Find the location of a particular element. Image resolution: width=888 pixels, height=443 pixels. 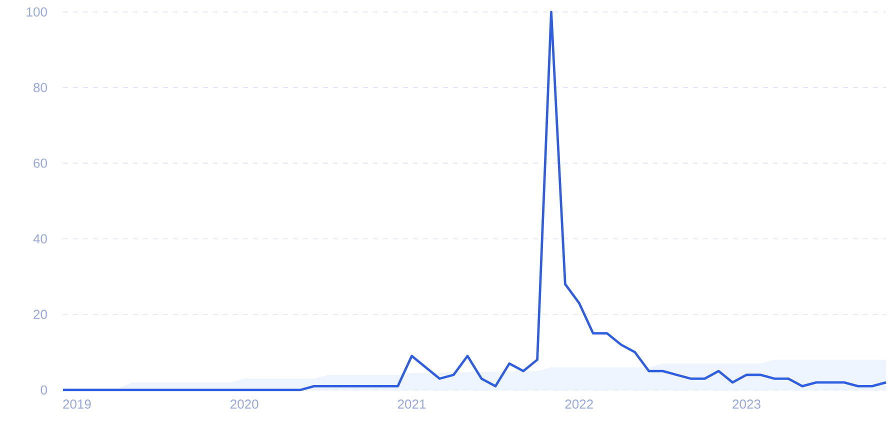

y-tick-label: 100 is located at coordinates (36, 12).